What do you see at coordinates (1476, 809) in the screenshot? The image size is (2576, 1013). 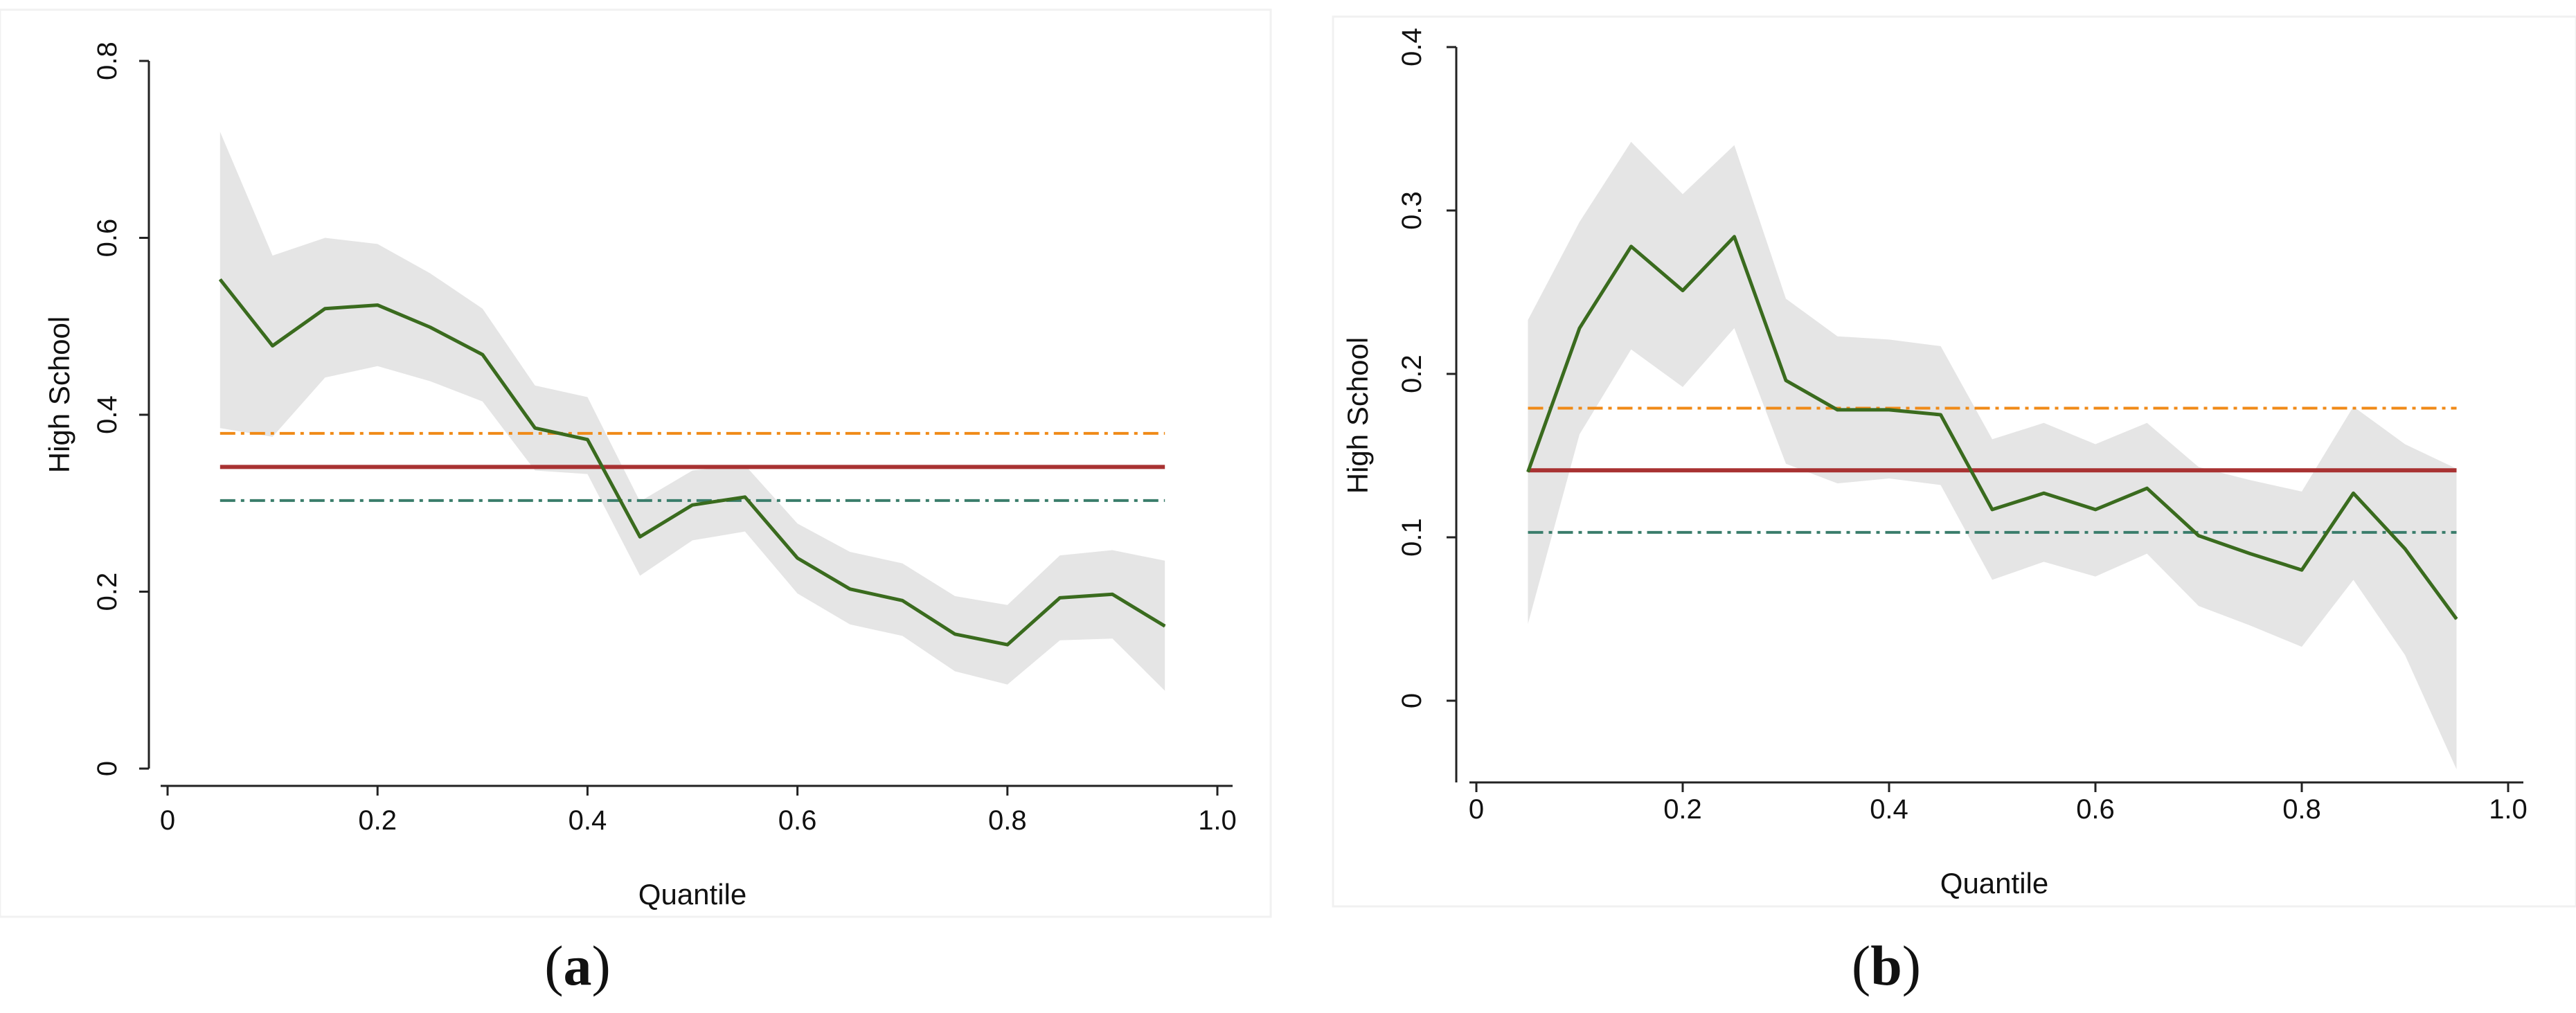 I see `panel-b-x-tick-label: 0` at bounding box center [1476, 809].